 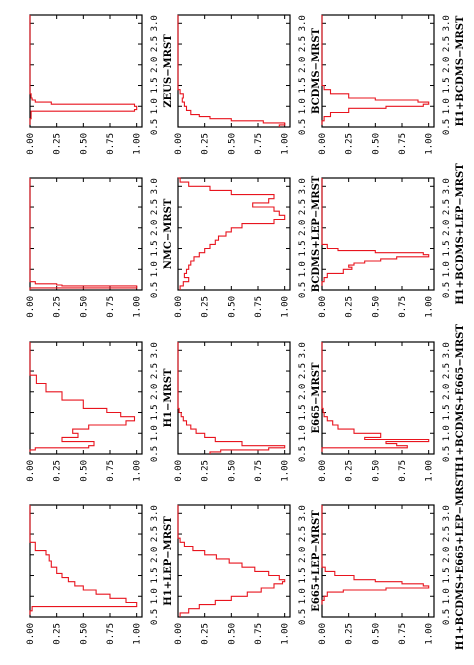 I want to click on panel-title: ZEUS−MRST, so click(x=168, y=71).